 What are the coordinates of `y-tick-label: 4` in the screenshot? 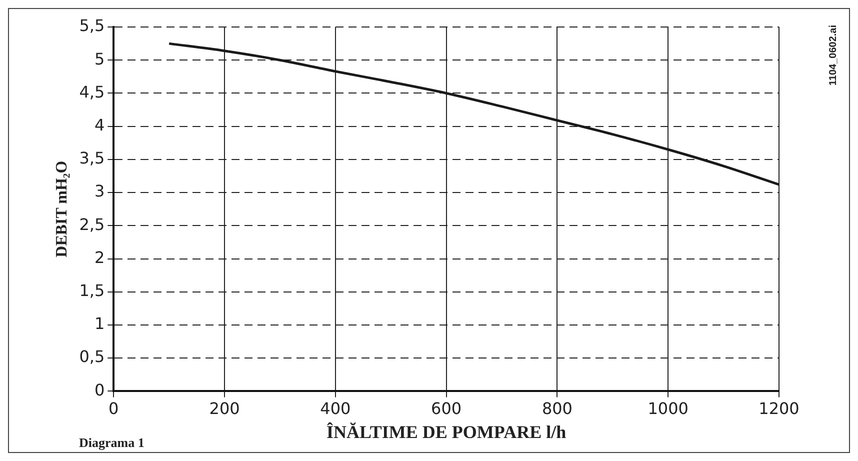 It's located at (99, 124).